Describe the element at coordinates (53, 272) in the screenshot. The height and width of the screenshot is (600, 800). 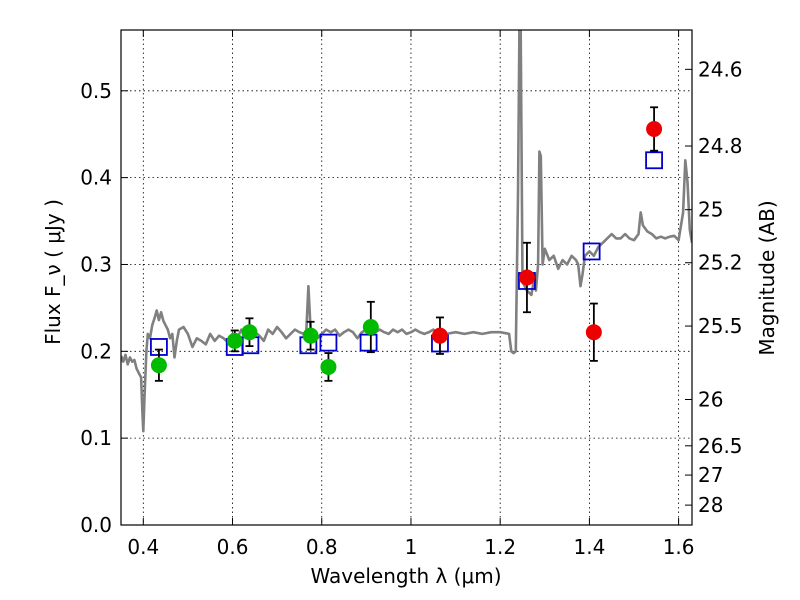
I see `y-axis-label: Flux F_ν ( μJy )` at that location.